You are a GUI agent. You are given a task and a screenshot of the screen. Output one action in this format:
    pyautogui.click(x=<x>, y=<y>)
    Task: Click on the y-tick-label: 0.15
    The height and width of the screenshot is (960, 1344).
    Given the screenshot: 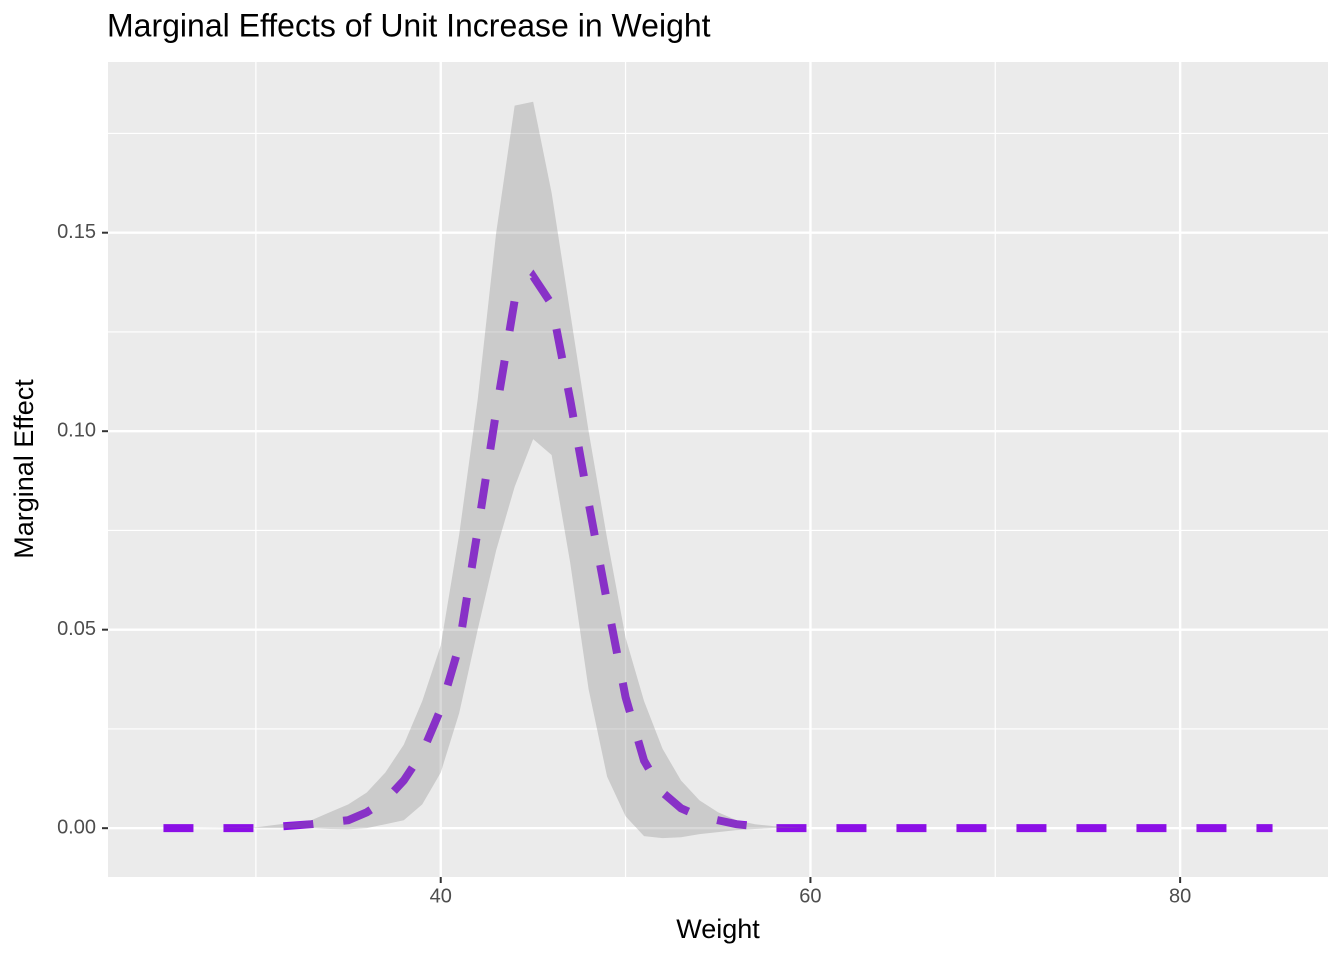 What is the action you would take?
    pyautogui.click(x=76, y=232)
    